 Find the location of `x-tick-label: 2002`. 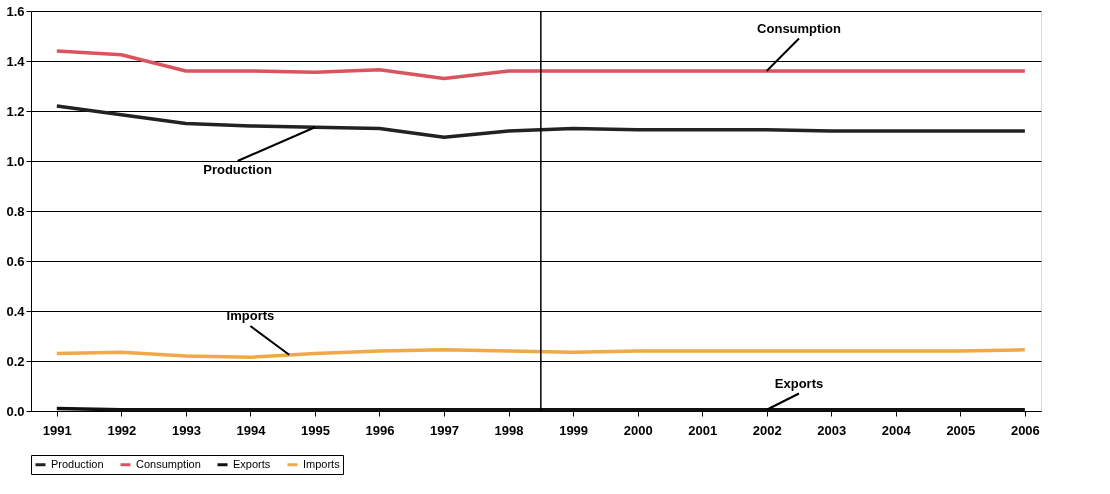

x-tick-label: 2002 is located at coordinates (767, 430).